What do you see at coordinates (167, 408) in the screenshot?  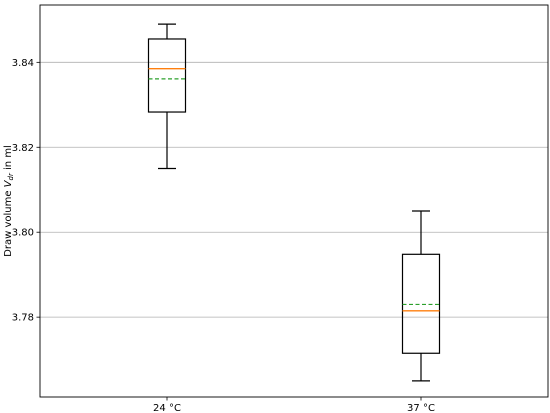 I see `x-tick-label: 24 °C` at bounding box center [167, 408].